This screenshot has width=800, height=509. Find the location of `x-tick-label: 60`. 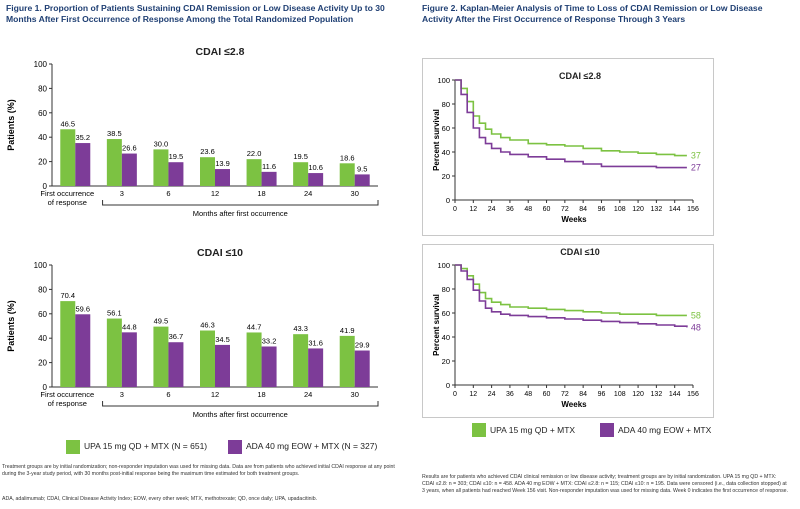

x-tick-label: 60 is located at coordinates (547, 209).